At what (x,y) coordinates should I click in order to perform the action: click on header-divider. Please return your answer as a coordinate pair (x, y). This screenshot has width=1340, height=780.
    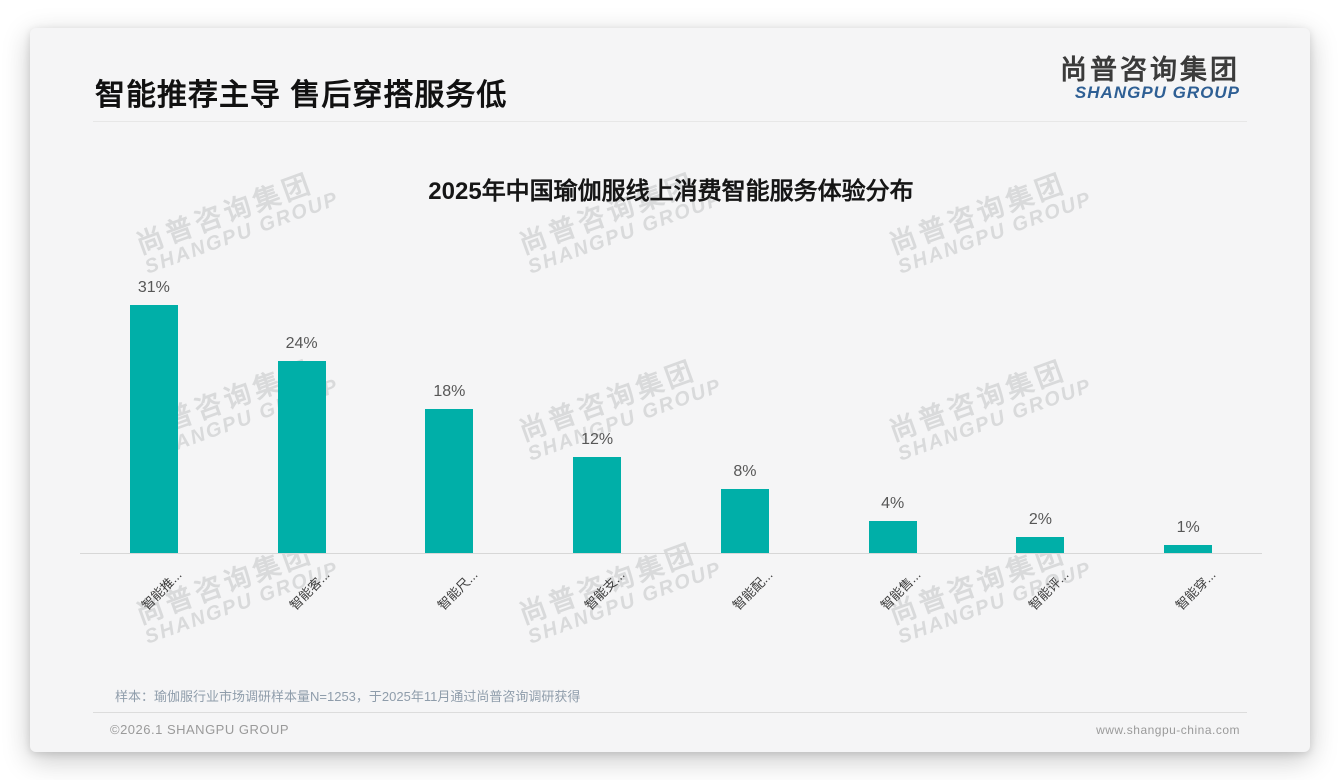
    Looking at the image, I should click on (670, 121).